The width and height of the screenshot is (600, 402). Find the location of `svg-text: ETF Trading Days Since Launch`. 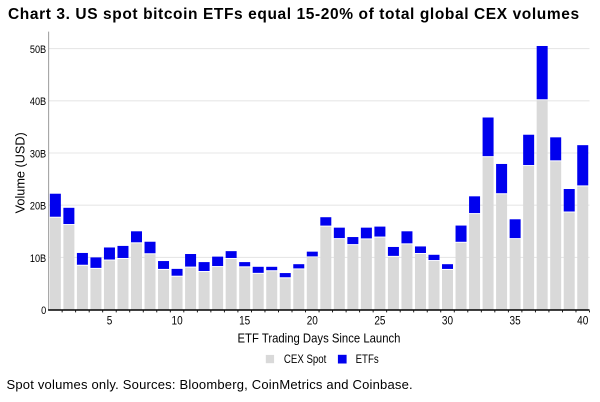

svg-text: ETF Trading Days Since Launch is located at coordinates (319, 338).